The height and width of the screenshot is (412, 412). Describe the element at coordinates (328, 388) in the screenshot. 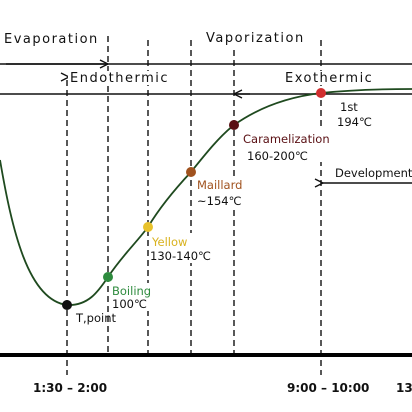

I see `time-label-first-crack: 9:00 – 10:00` at that location.